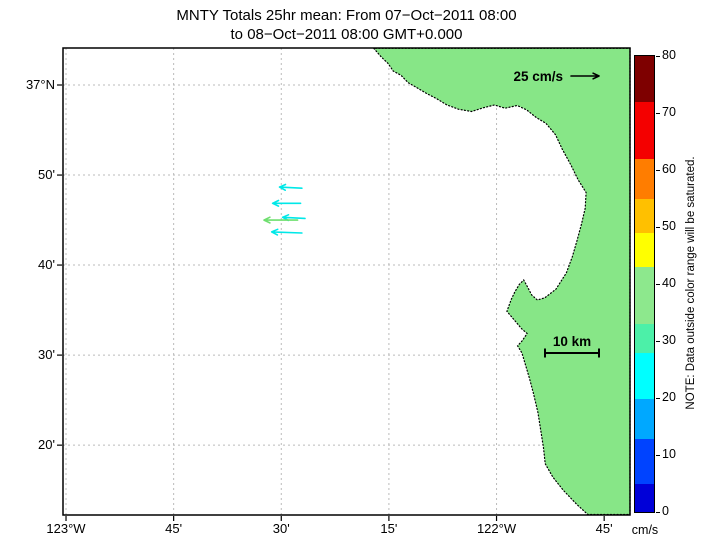 This screenshot has width=703, height=548. What do you see at coordinates (46, 445) in the screenshot?
I see `y-tick-label: 20'` at bounding box center [46, 445].